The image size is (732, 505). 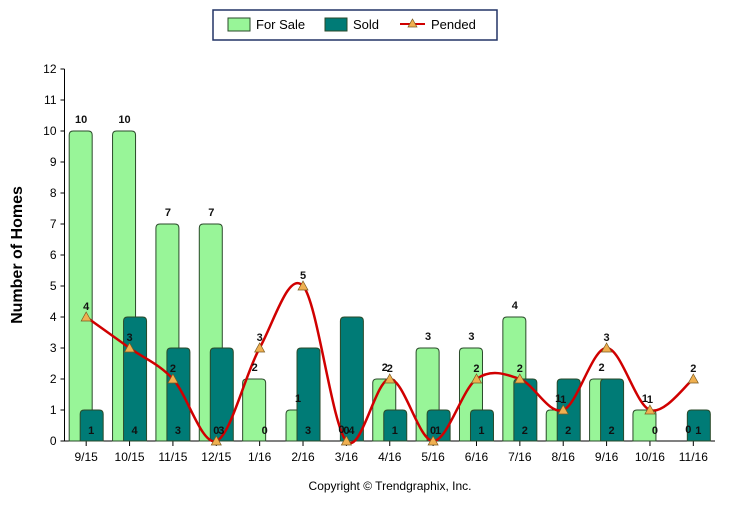 I want to click on y-tick-label: 5, so click(x=53, y=286).